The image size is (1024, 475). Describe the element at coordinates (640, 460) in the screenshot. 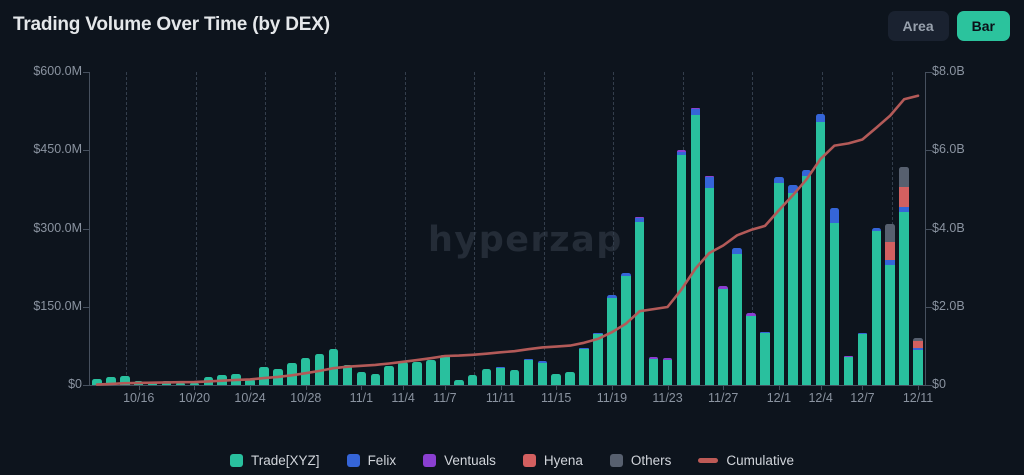

I see `legend-item-others: Others` at that location.